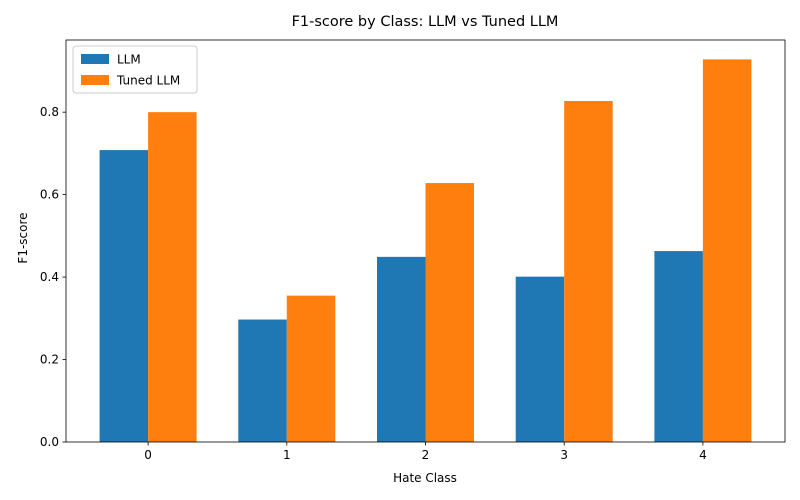  Describe the element at coordinates (426, 455) in the screenshot. I see `x-tick-label: 2` at that location.